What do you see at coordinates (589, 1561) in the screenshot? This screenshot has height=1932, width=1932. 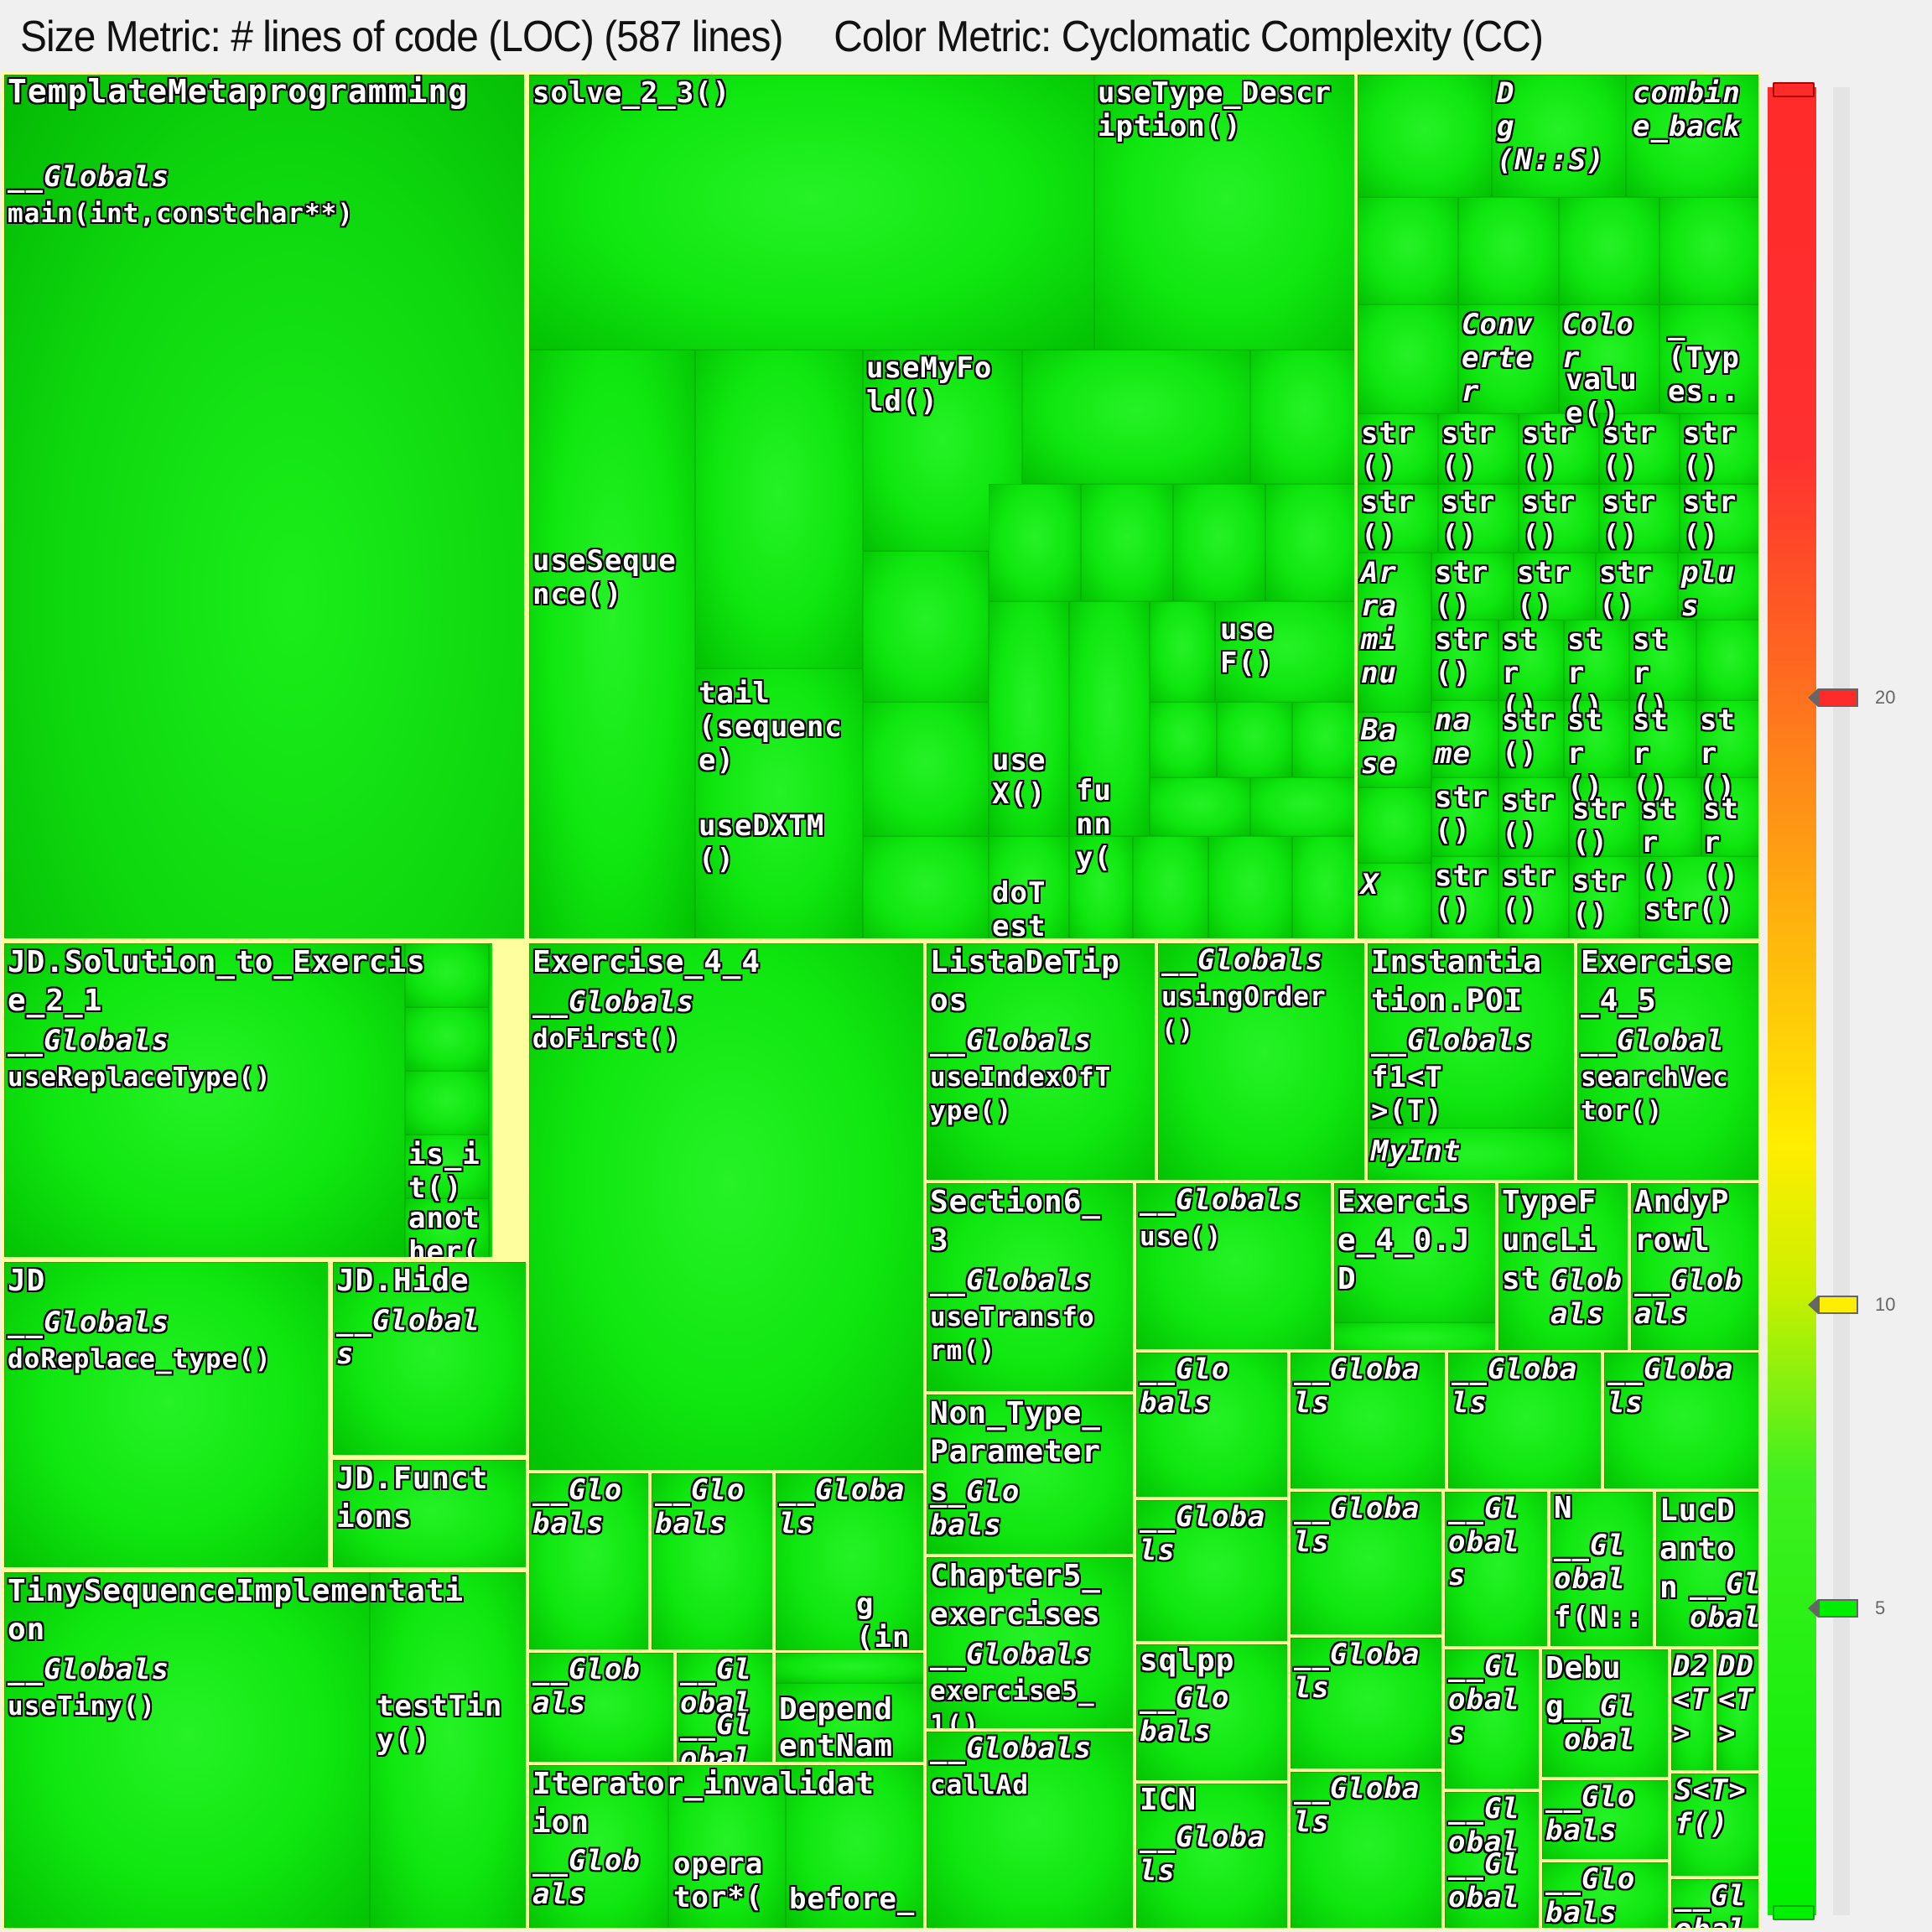 I see `treemap-group-glo1: __Glo bals` at bounding box center [589, 1561].